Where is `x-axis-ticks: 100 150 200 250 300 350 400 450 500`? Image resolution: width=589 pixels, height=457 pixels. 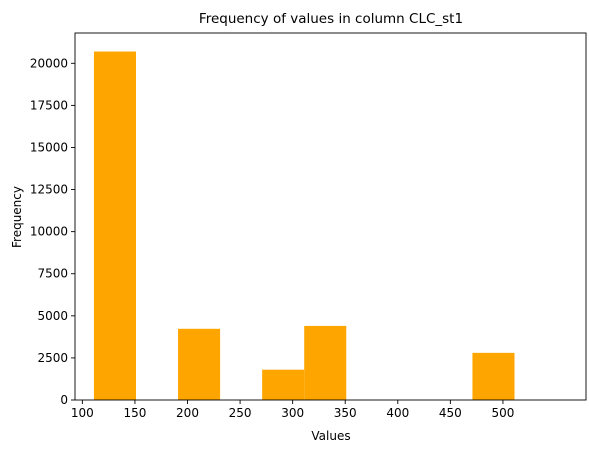
x-axis-ticks: 100 150 200 250 300 350 400 450 500 is located at coordinates (292, 410).